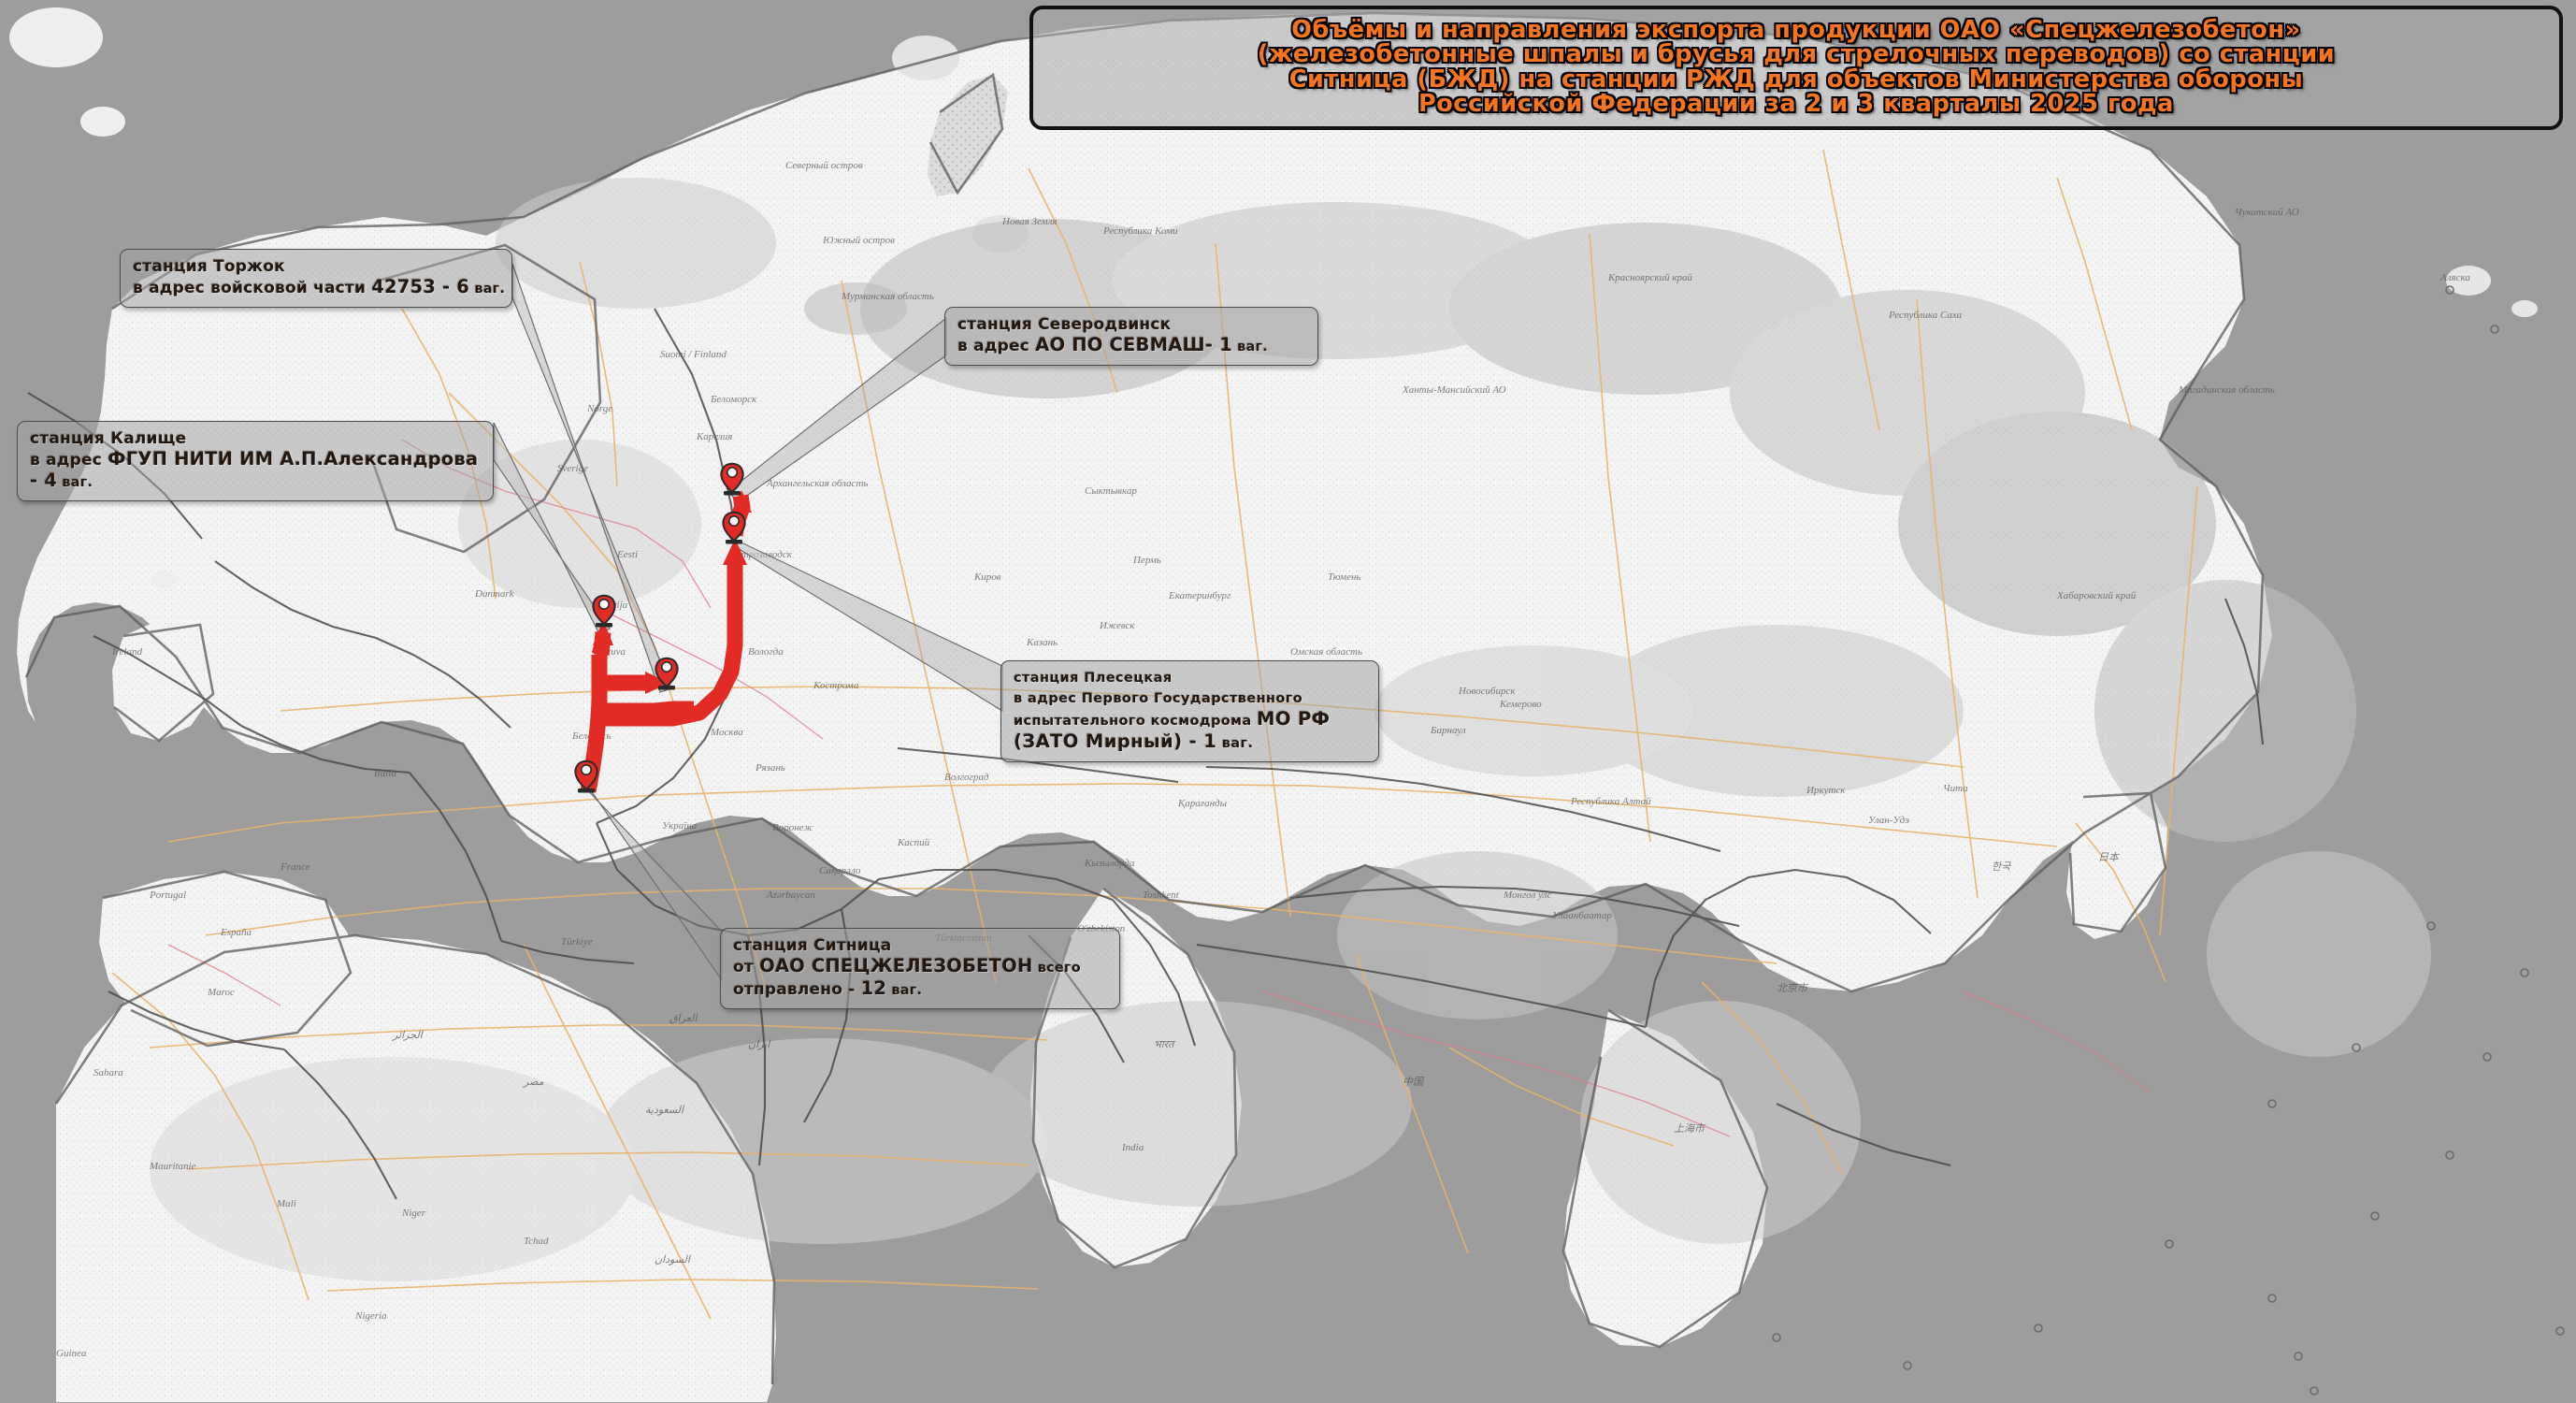 This screenshot has height=1403, width=2576. I want to click on svg-text: Тюмень, so click(1344, 577).